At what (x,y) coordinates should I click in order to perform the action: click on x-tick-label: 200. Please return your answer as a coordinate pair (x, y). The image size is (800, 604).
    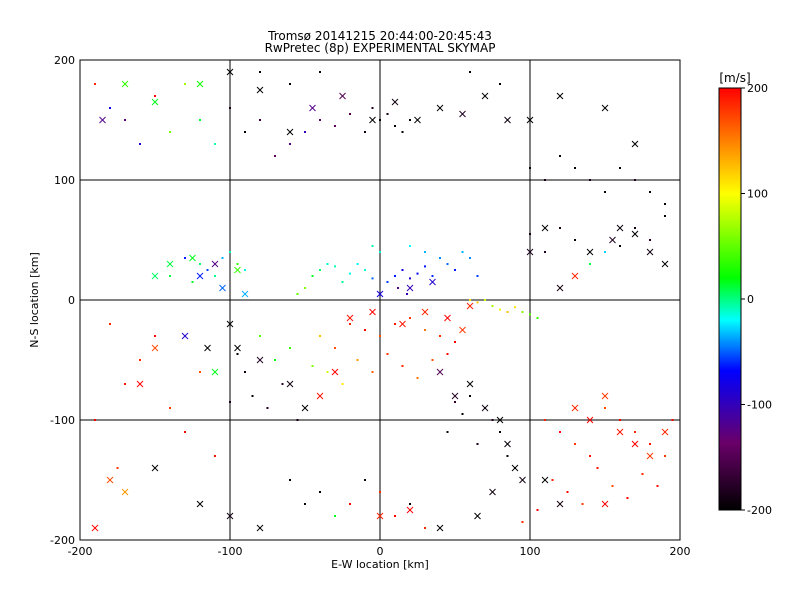
    Looking at the image, I should click on (680, 551).